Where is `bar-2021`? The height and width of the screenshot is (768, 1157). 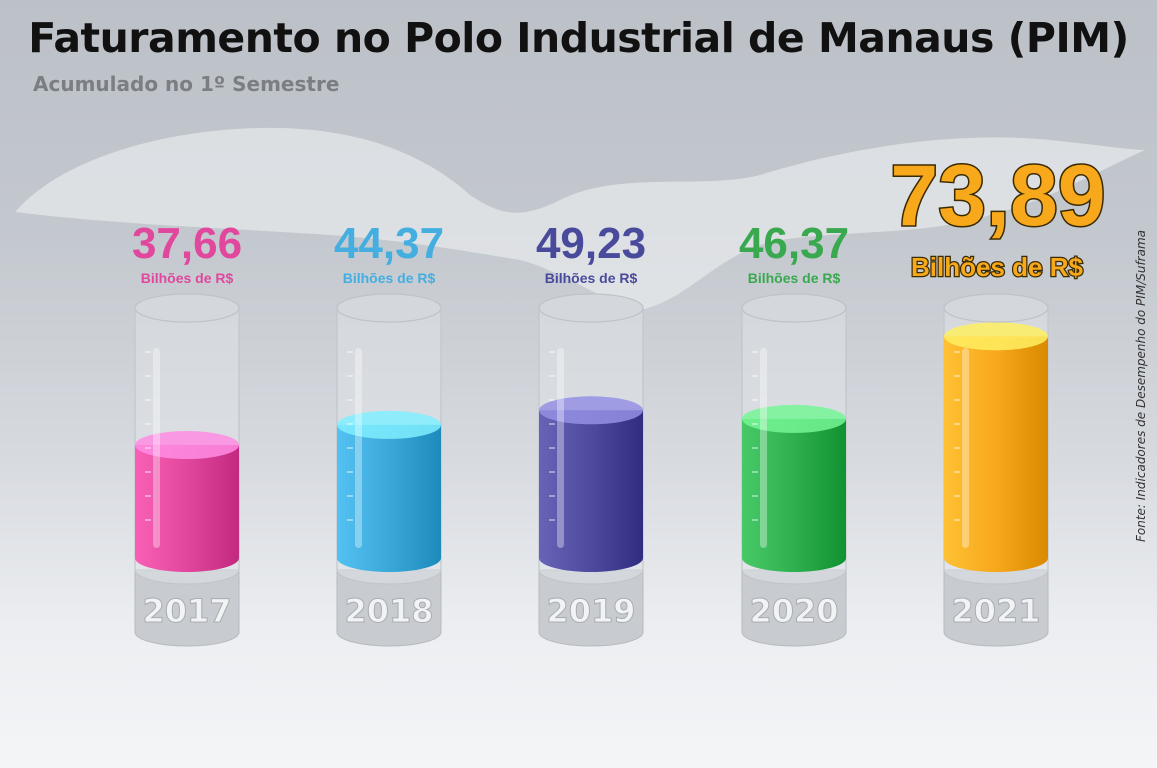
bar-2021 is located at coordinates (996, 454).